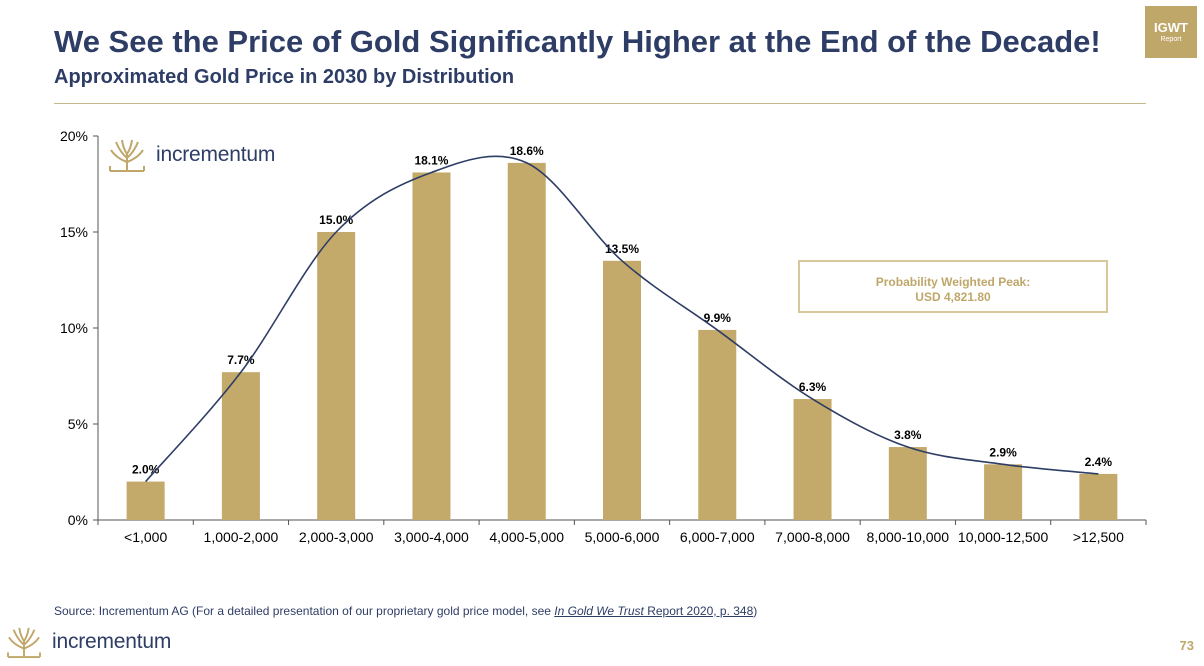  What do you see at coordinates (112, 641) in the screenshot?
I see `footer-logo-text: incrementum` at bounding box center [112, 641].